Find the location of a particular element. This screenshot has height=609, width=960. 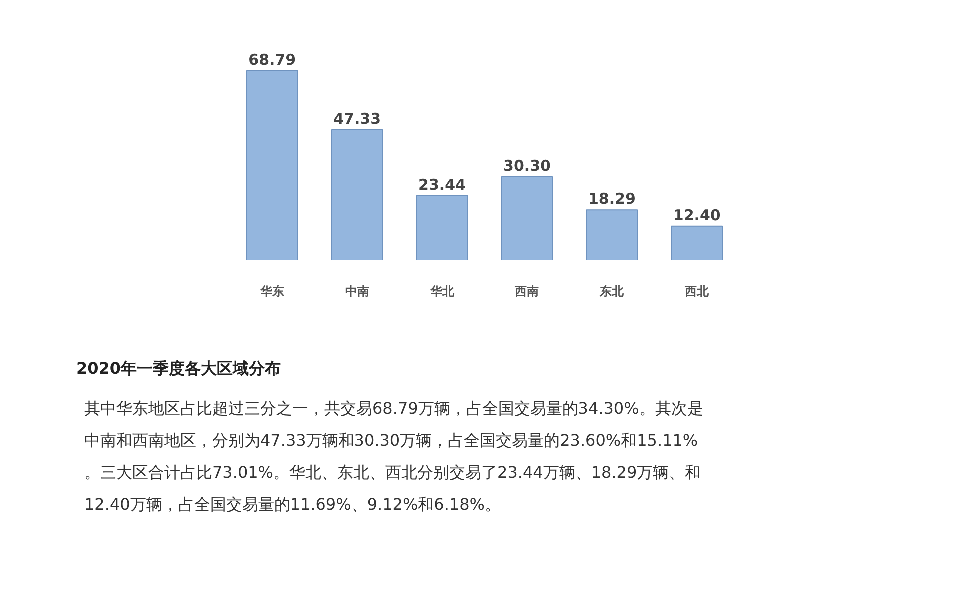

x-tick-label: 华东 is located at coordinates (271, 291).